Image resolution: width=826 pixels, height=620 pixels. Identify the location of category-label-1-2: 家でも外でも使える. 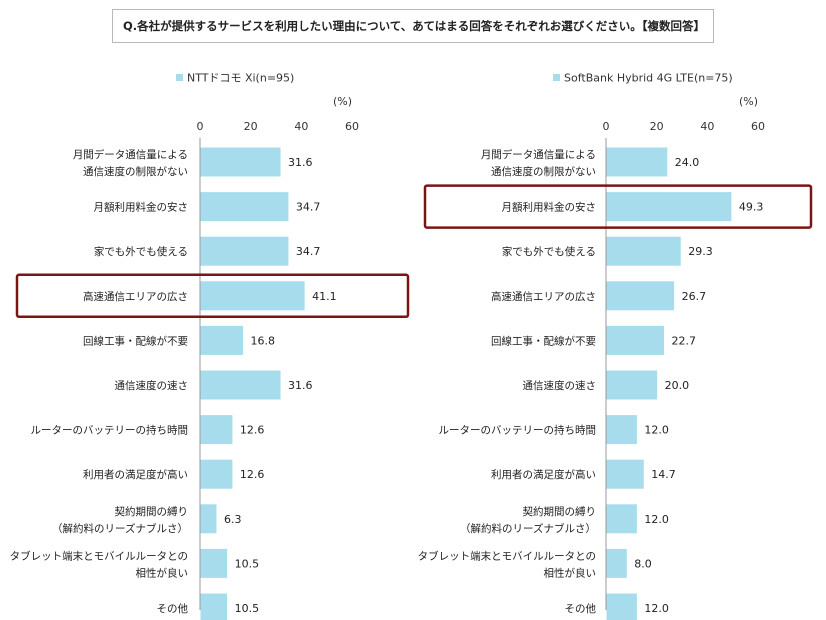
(549, 251).